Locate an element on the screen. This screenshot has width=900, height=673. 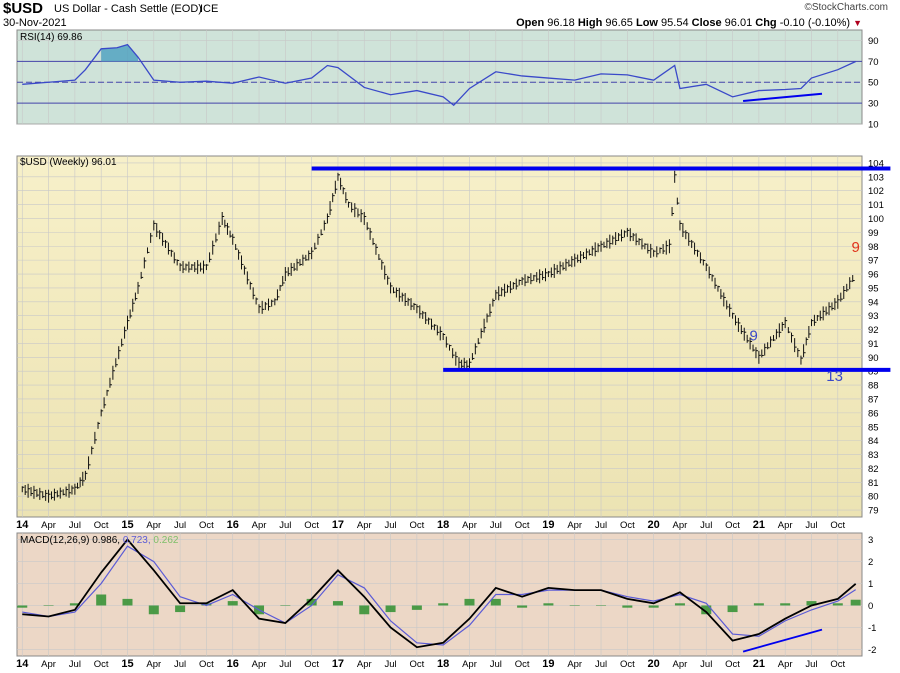
chart-symbol: $USD is located at coordinates (23, 8).